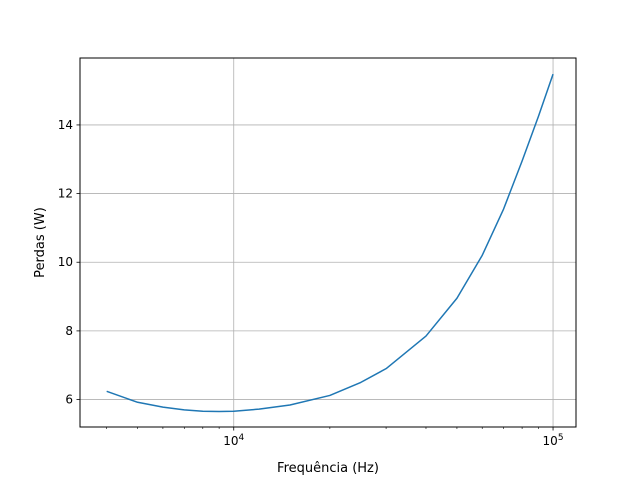  What do you see at coordinates (561, 438) in the screenshot?
I see `x-tick-label-exponent: 5` at bounding box center [561, 438].